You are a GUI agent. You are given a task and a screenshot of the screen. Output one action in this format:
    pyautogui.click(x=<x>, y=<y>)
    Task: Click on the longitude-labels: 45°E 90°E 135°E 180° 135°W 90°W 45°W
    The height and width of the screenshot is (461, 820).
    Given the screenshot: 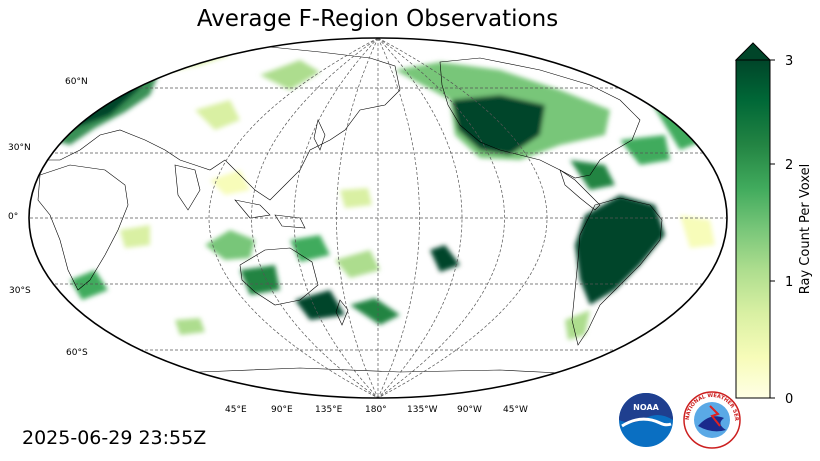 What is the action you would take?
    pyautogui.click(x=376, y=410)
    